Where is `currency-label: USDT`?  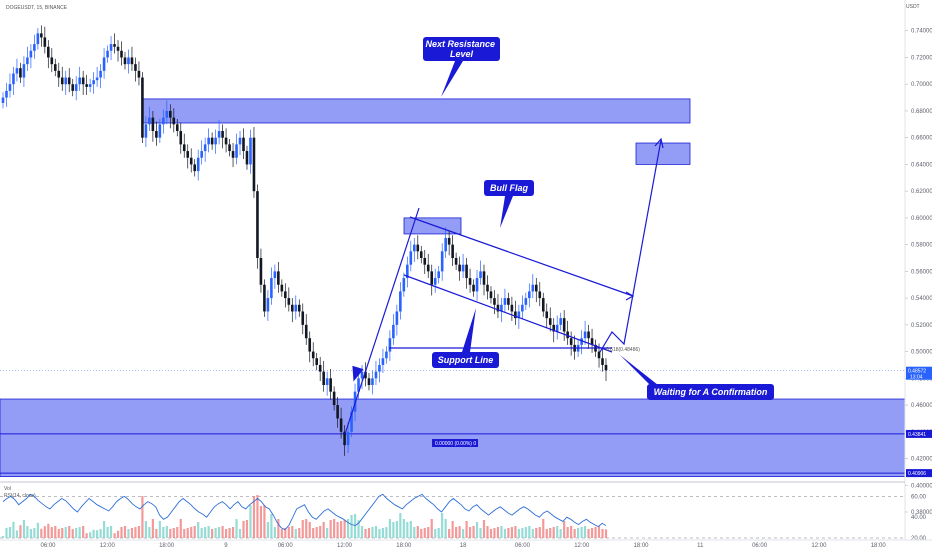 currency-label: USDT is located at coordinates (913, 7).